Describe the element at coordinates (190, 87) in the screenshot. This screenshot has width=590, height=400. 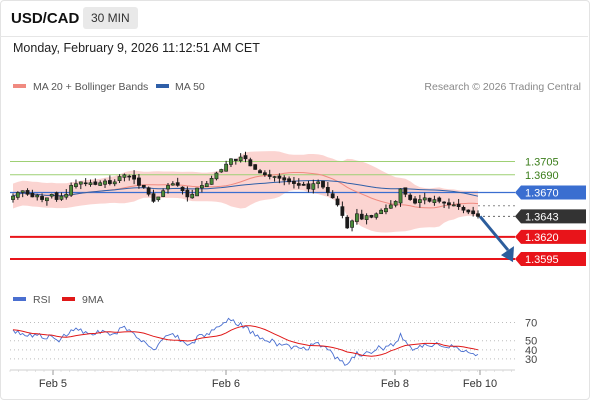
I see `ma50-legend-label: MA 50` at that location.